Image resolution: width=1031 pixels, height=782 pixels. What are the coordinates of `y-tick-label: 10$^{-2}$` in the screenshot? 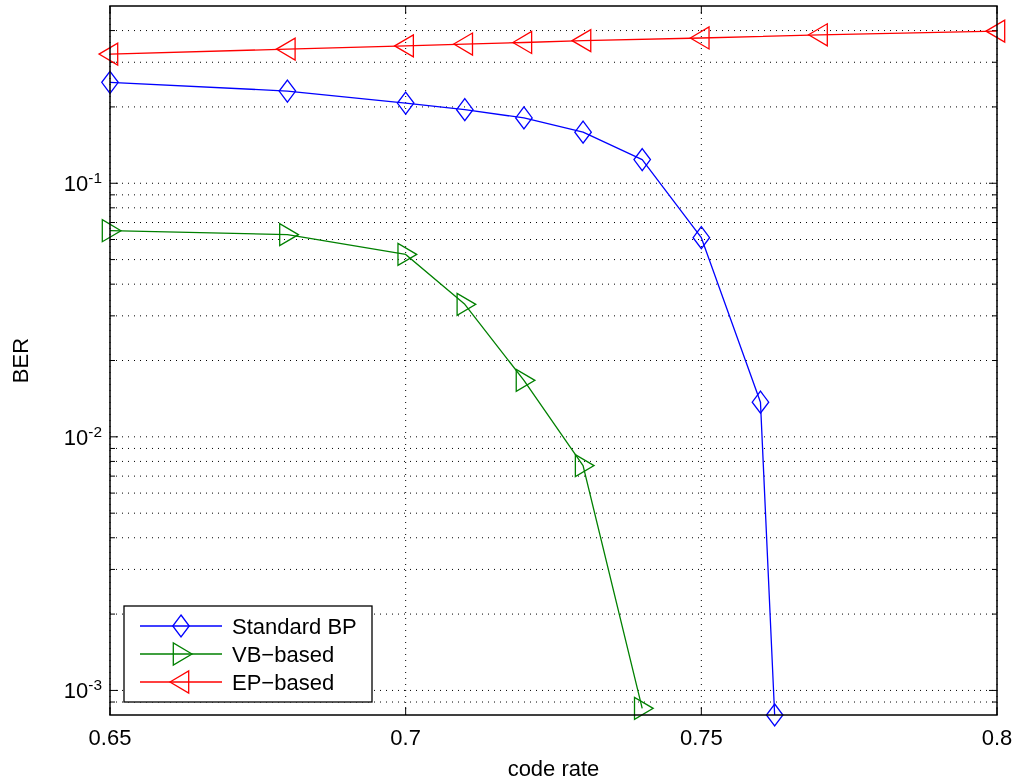 It's located at (82, 436).